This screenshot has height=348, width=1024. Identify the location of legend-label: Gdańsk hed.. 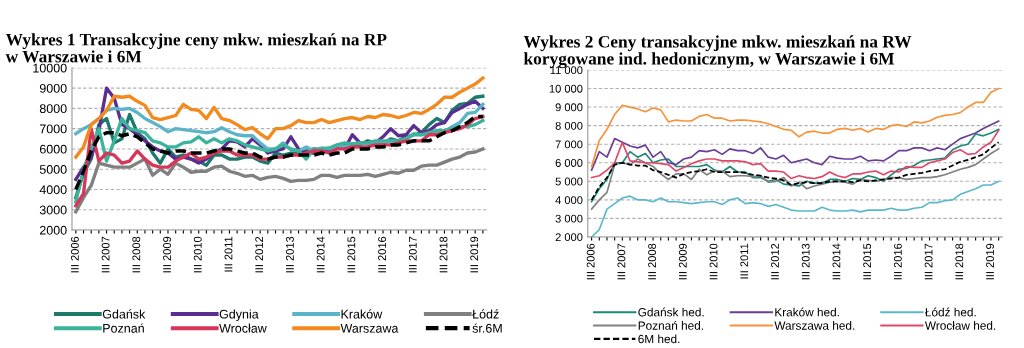
(671, 312).